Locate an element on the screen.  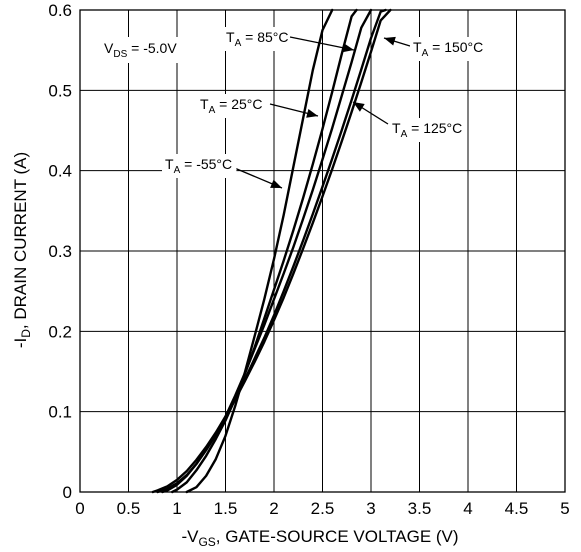
series-label: TA = -55°C is located at coordinates (222, 171).